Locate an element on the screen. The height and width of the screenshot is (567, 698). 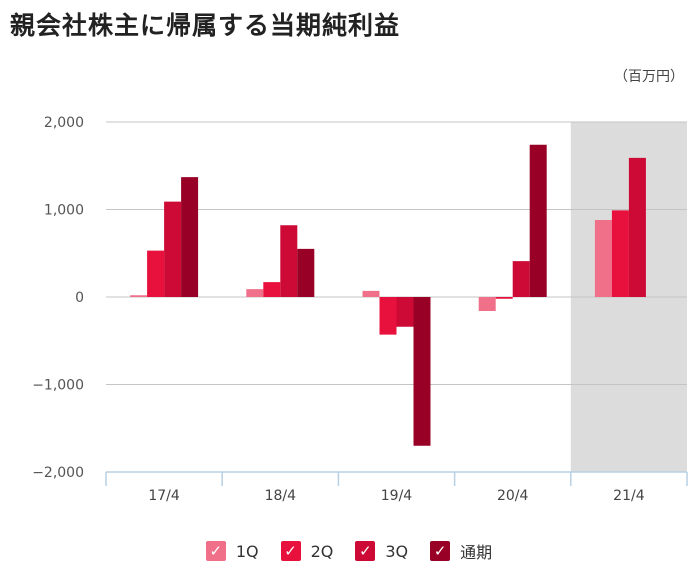
legend-label-fullyear: 通期 is located at coordinates (476, 552).